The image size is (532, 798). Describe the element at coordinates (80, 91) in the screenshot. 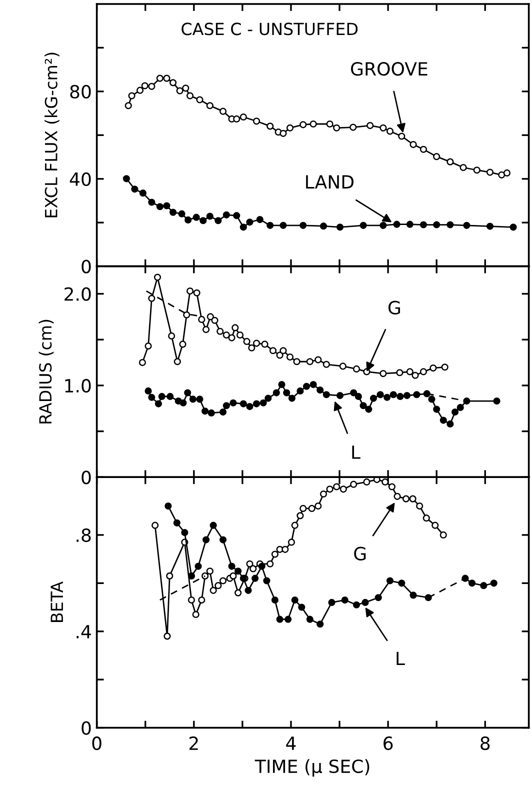

I see `y-tick-label: 80` at that location.